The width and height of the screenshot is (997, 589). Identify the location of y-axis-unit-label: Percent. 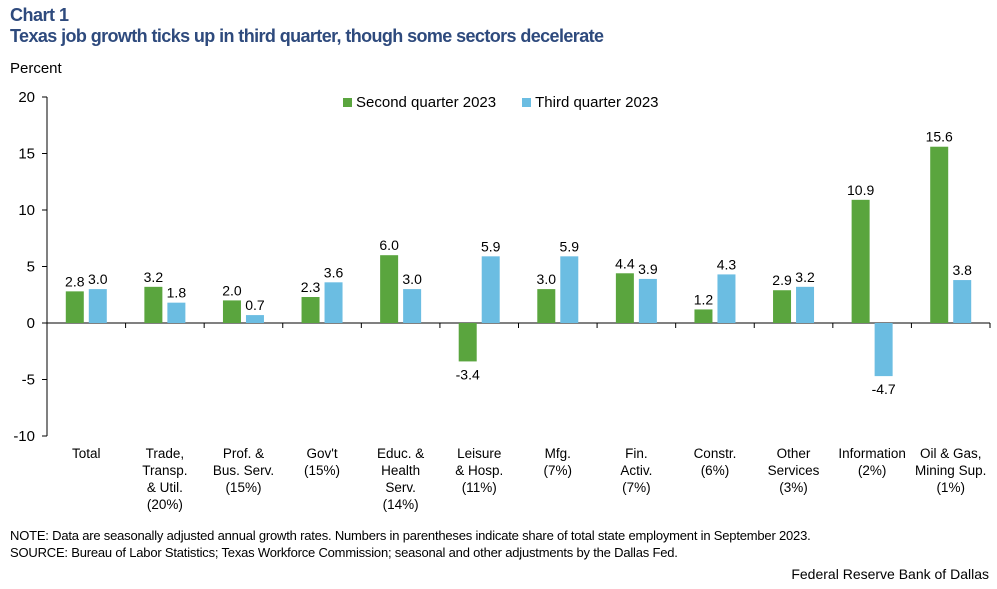
(36, 68).